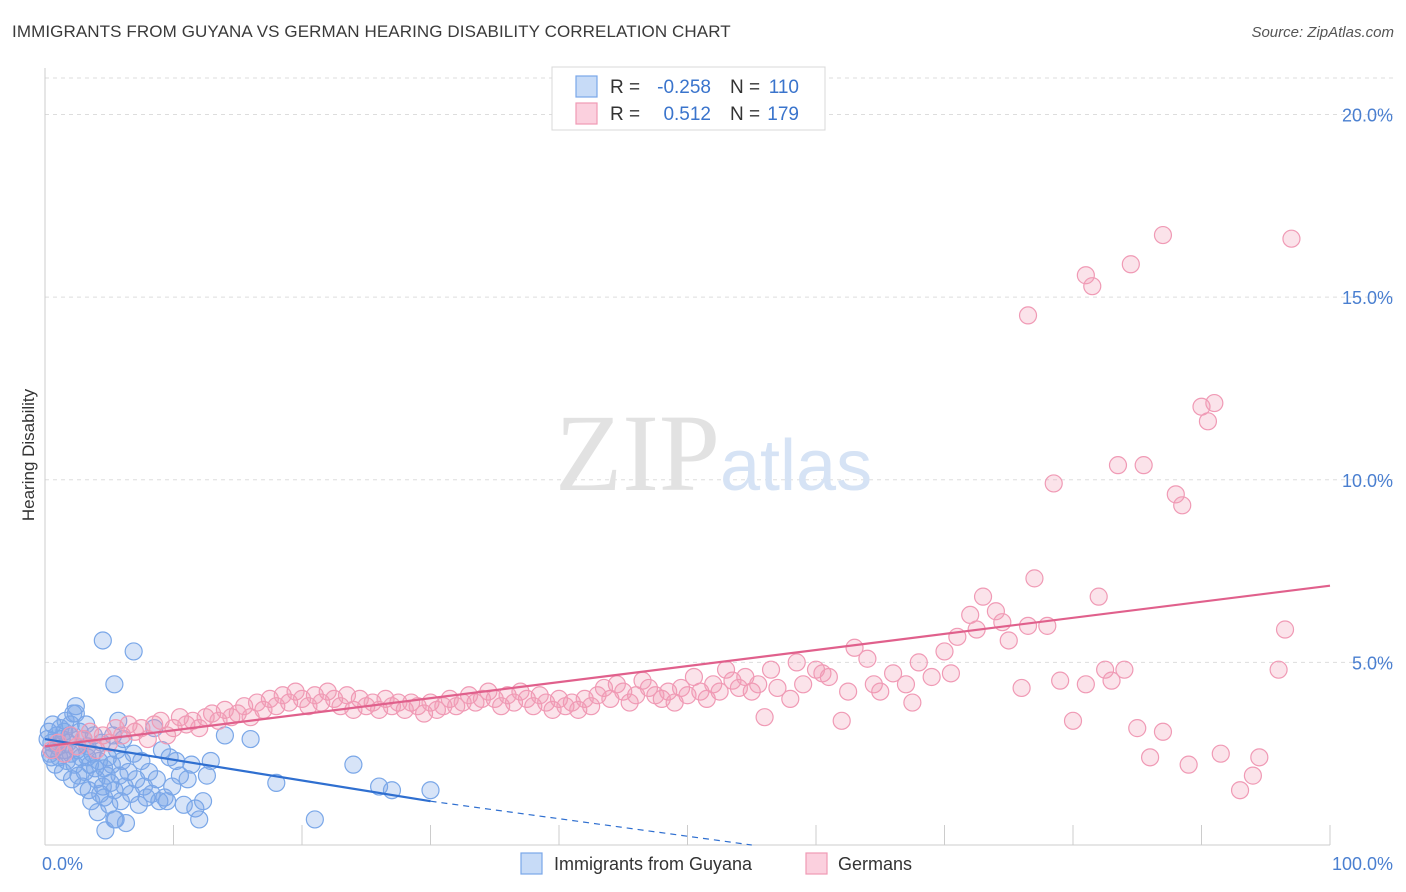 This screenshot has width=1406, height=892. What do you see at coordinates (684, 87) in the screenshot?
I see `legend-r-value-1: -0.258` at bounding box center [684, 87].